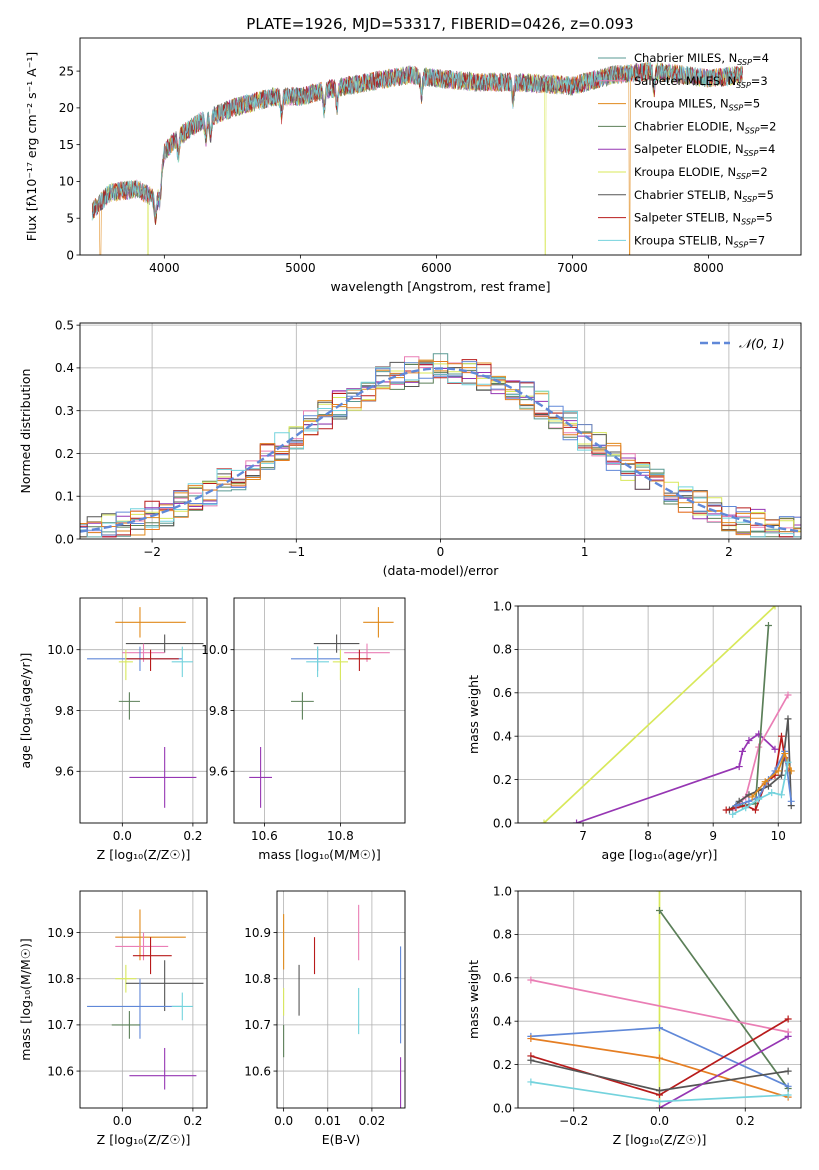 This screenshot has width=819, height=1170. Describe the element at coordinates (319, 854) in the screenshot. I see `x-axis-label: mass [log₁₀(M/M☉)]` at that location.